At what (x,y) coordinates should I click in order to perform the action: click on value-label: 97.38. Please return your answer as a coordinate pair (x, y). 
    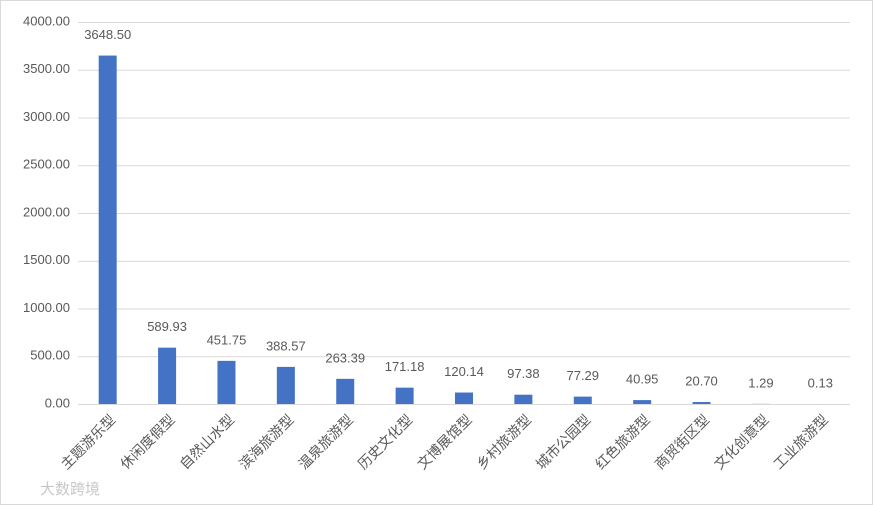
    Looking at the image, I should click on (523, 373).